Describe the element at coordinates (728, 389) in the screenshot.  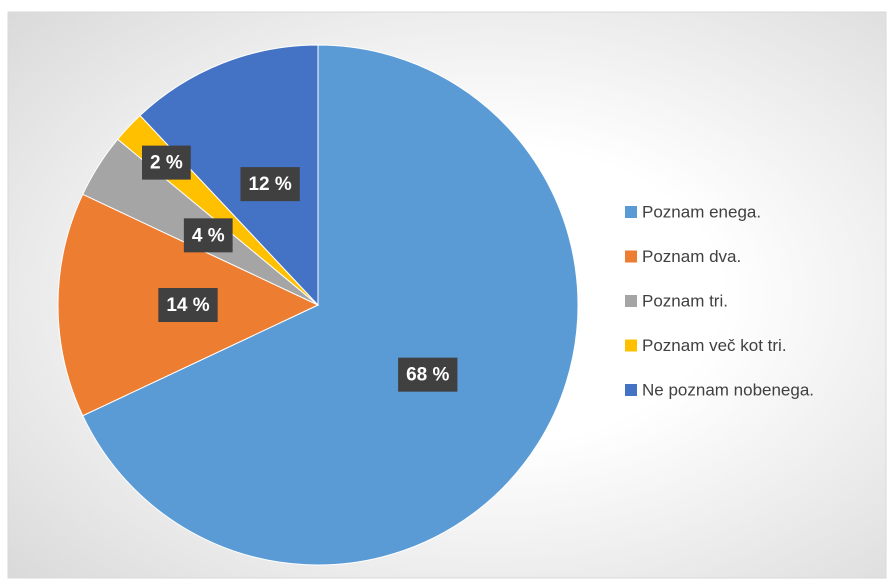
I see `legend-label: Ne poznam nobenega.` at that location.